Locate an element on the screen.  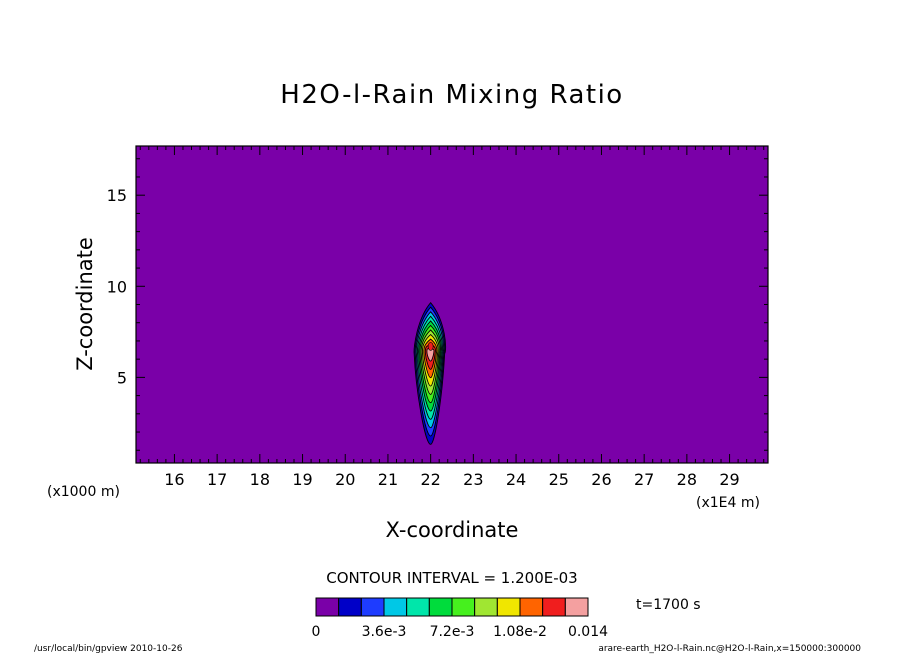
colorbar-tick-label: 0 is located at coordinates (316, 632).